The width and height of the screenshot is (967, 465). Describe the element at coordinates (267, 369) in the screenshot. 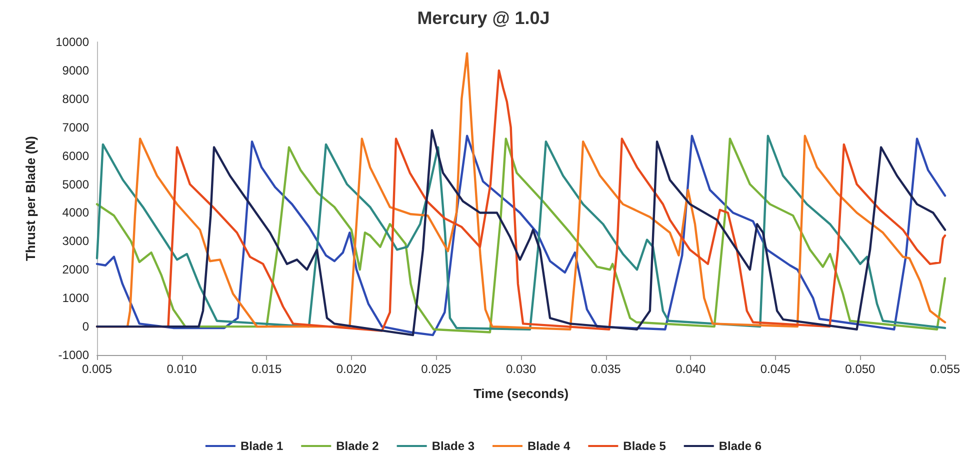

I see `x-tick-label: 0.015` at that location.